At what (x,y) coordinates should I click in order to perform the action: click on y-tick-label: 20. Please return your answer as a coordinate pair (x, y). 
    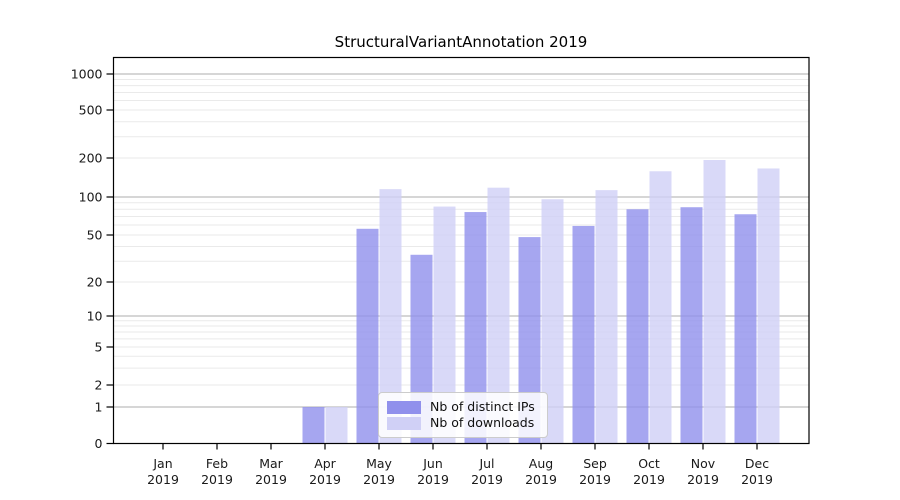
    Looking at the image, I should click on (95, 282).